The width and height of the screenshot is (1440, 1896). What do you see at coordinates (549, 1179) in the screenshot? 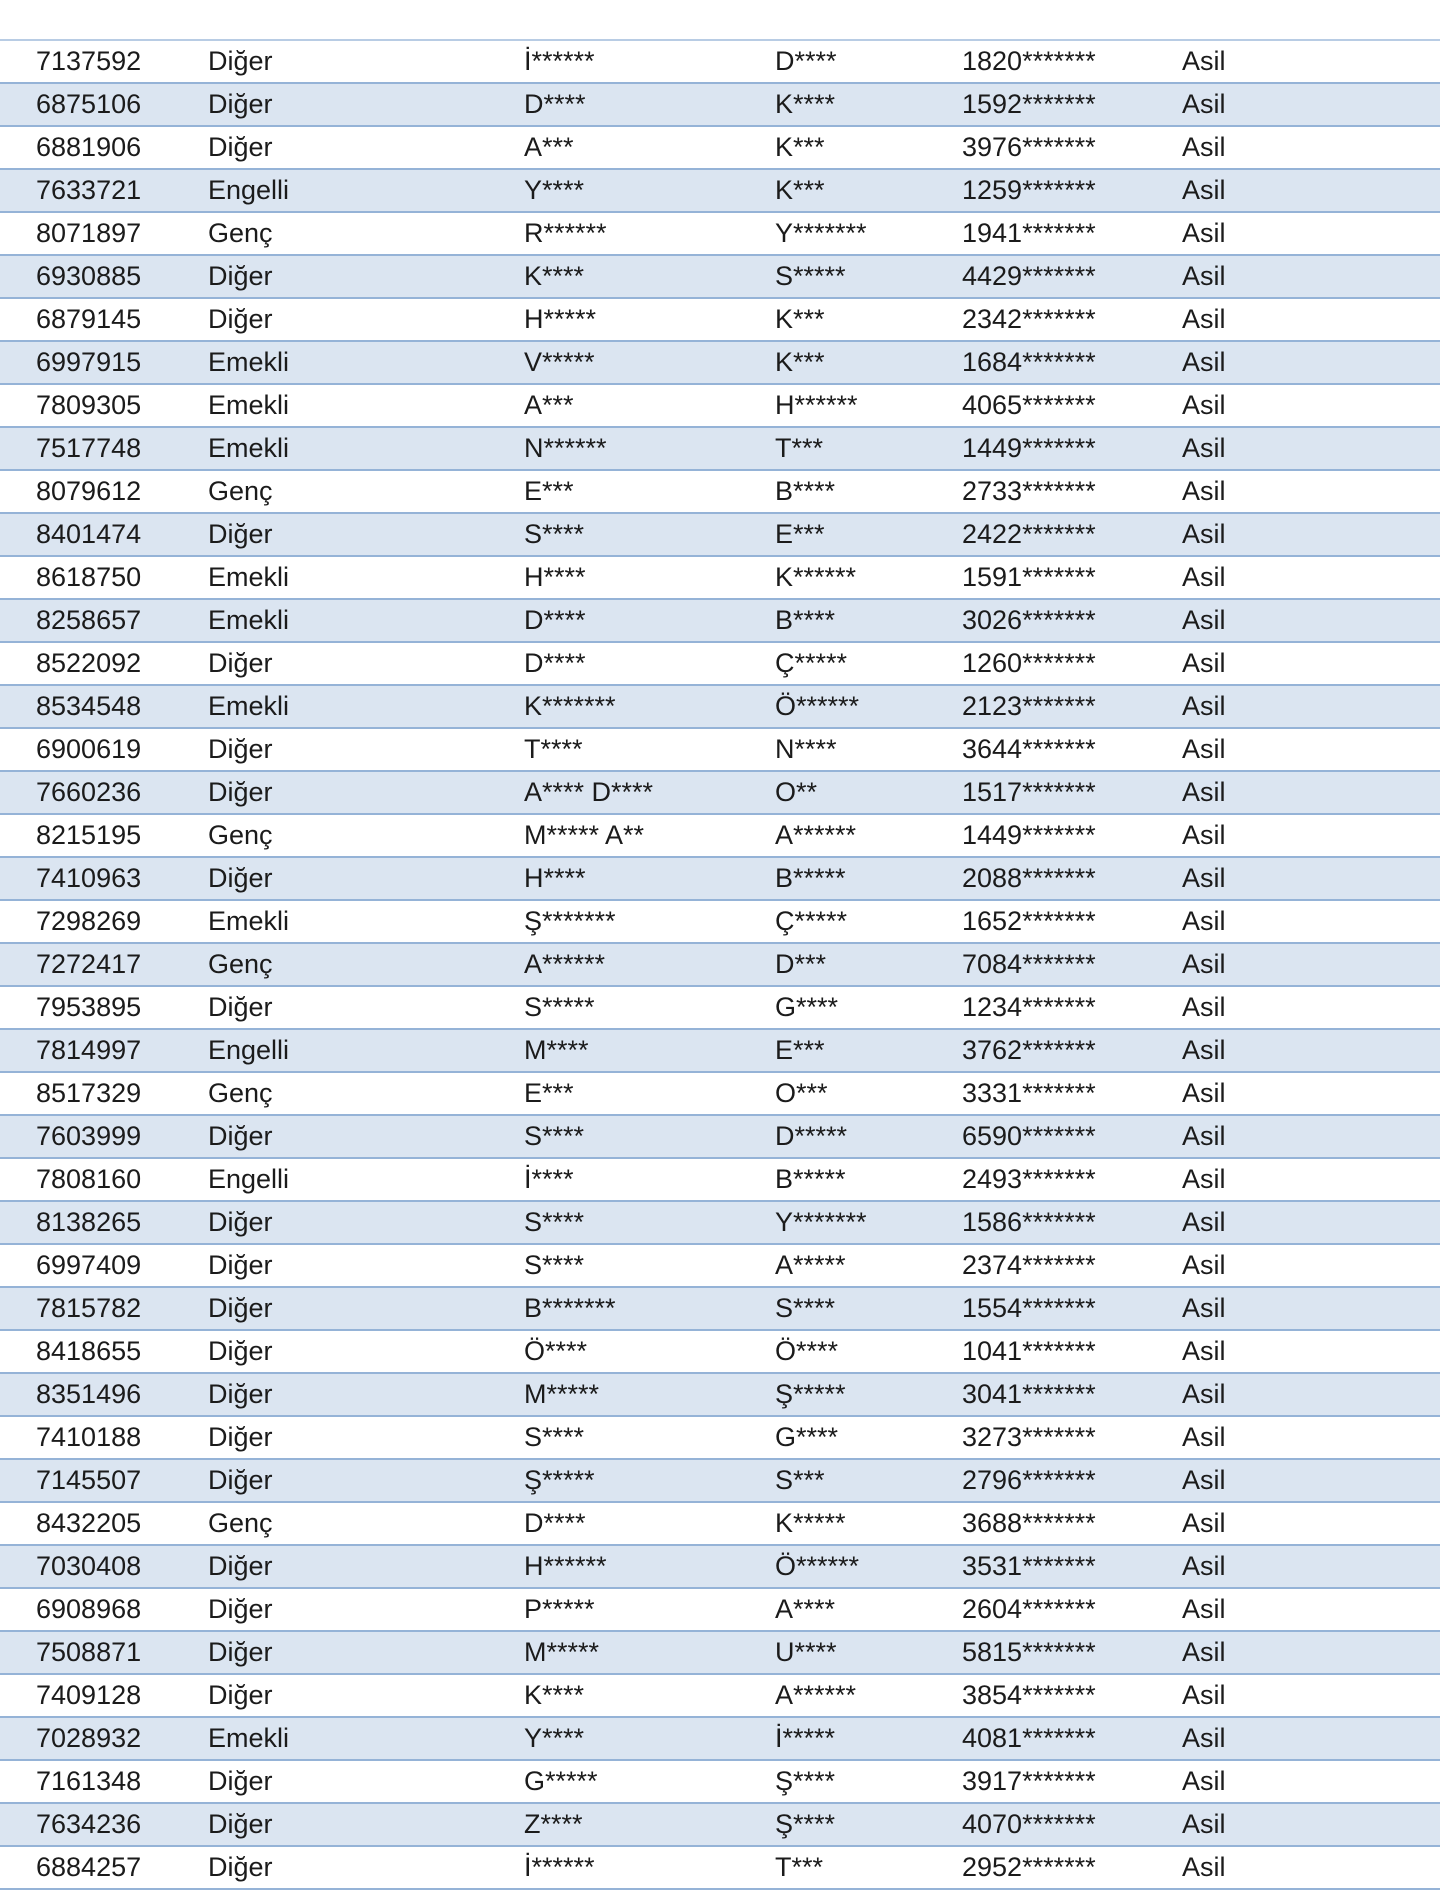
I see `first-name-cell: İ****` at bounding box center [549, 1179].